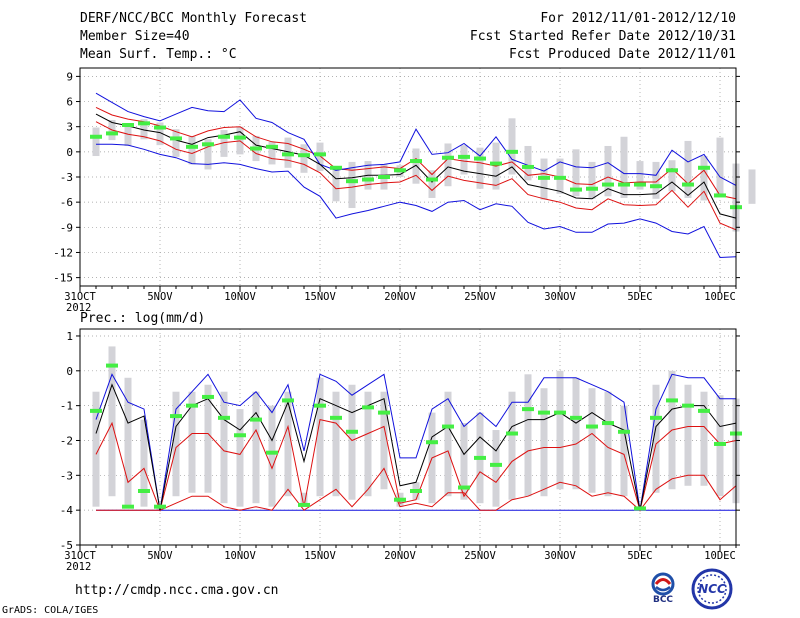  Describe the element at coordinates (63, 278) in the screenshot. I see `y-tick-label: -15` at that location.